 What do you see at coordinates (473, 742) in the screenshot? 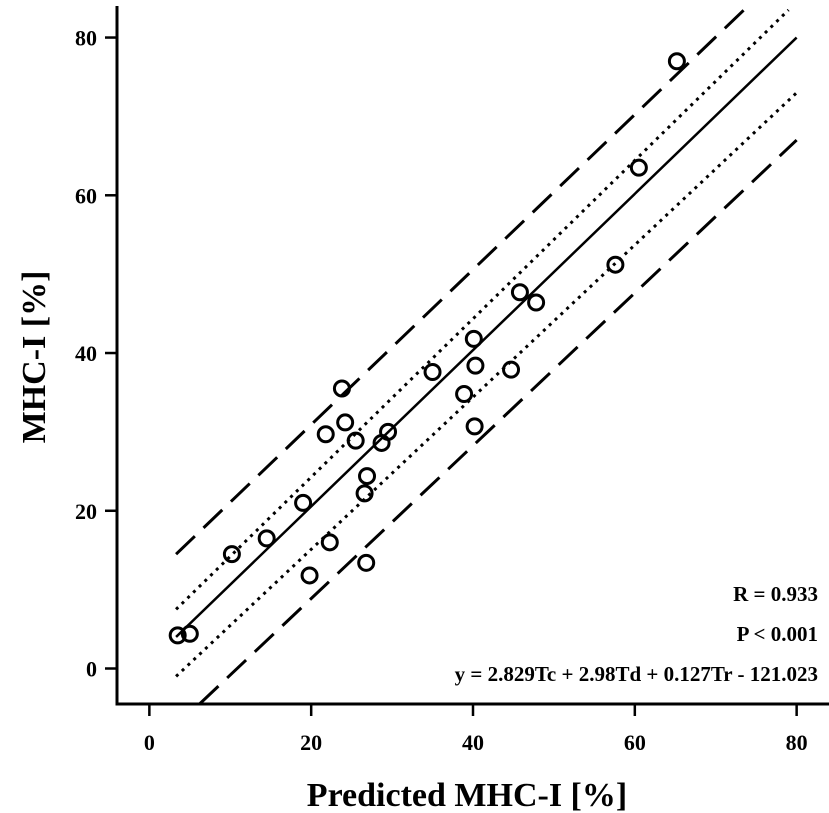
I see `x-tick-label: 40` at bounding box center [473, 742].